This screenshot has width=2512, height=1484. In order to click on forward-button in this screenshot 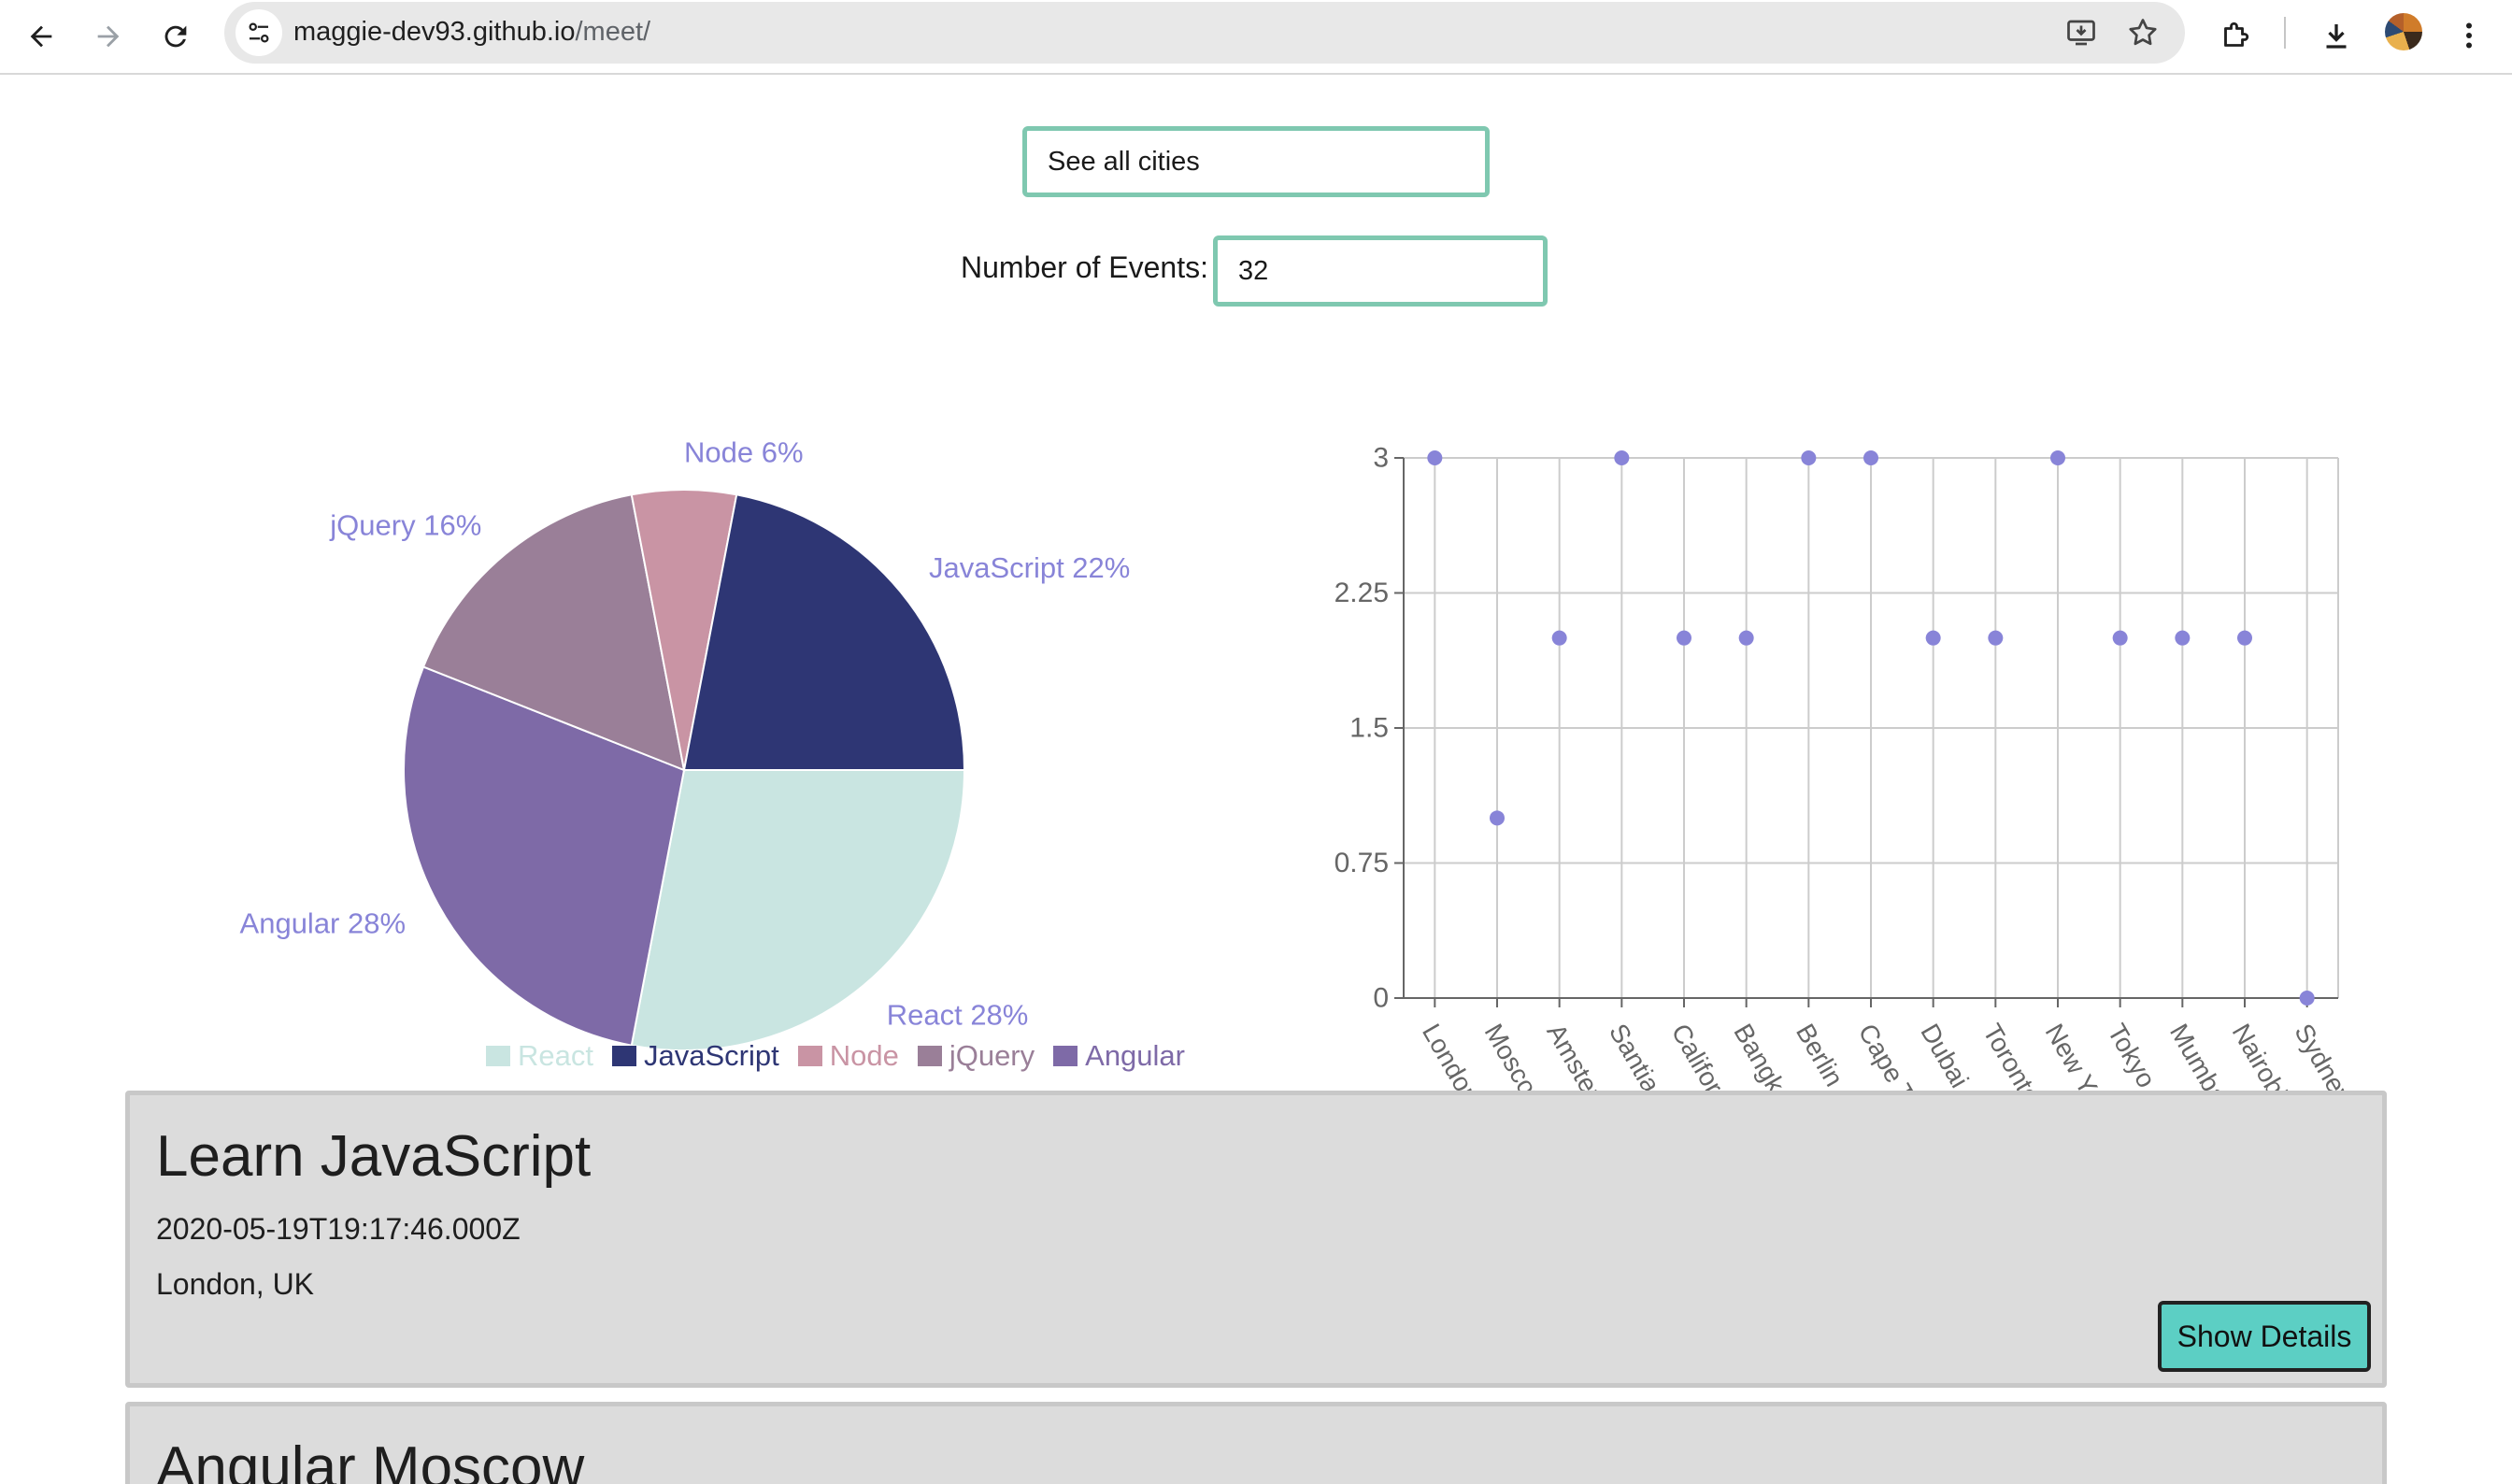, I will do `click(108, 36)`.